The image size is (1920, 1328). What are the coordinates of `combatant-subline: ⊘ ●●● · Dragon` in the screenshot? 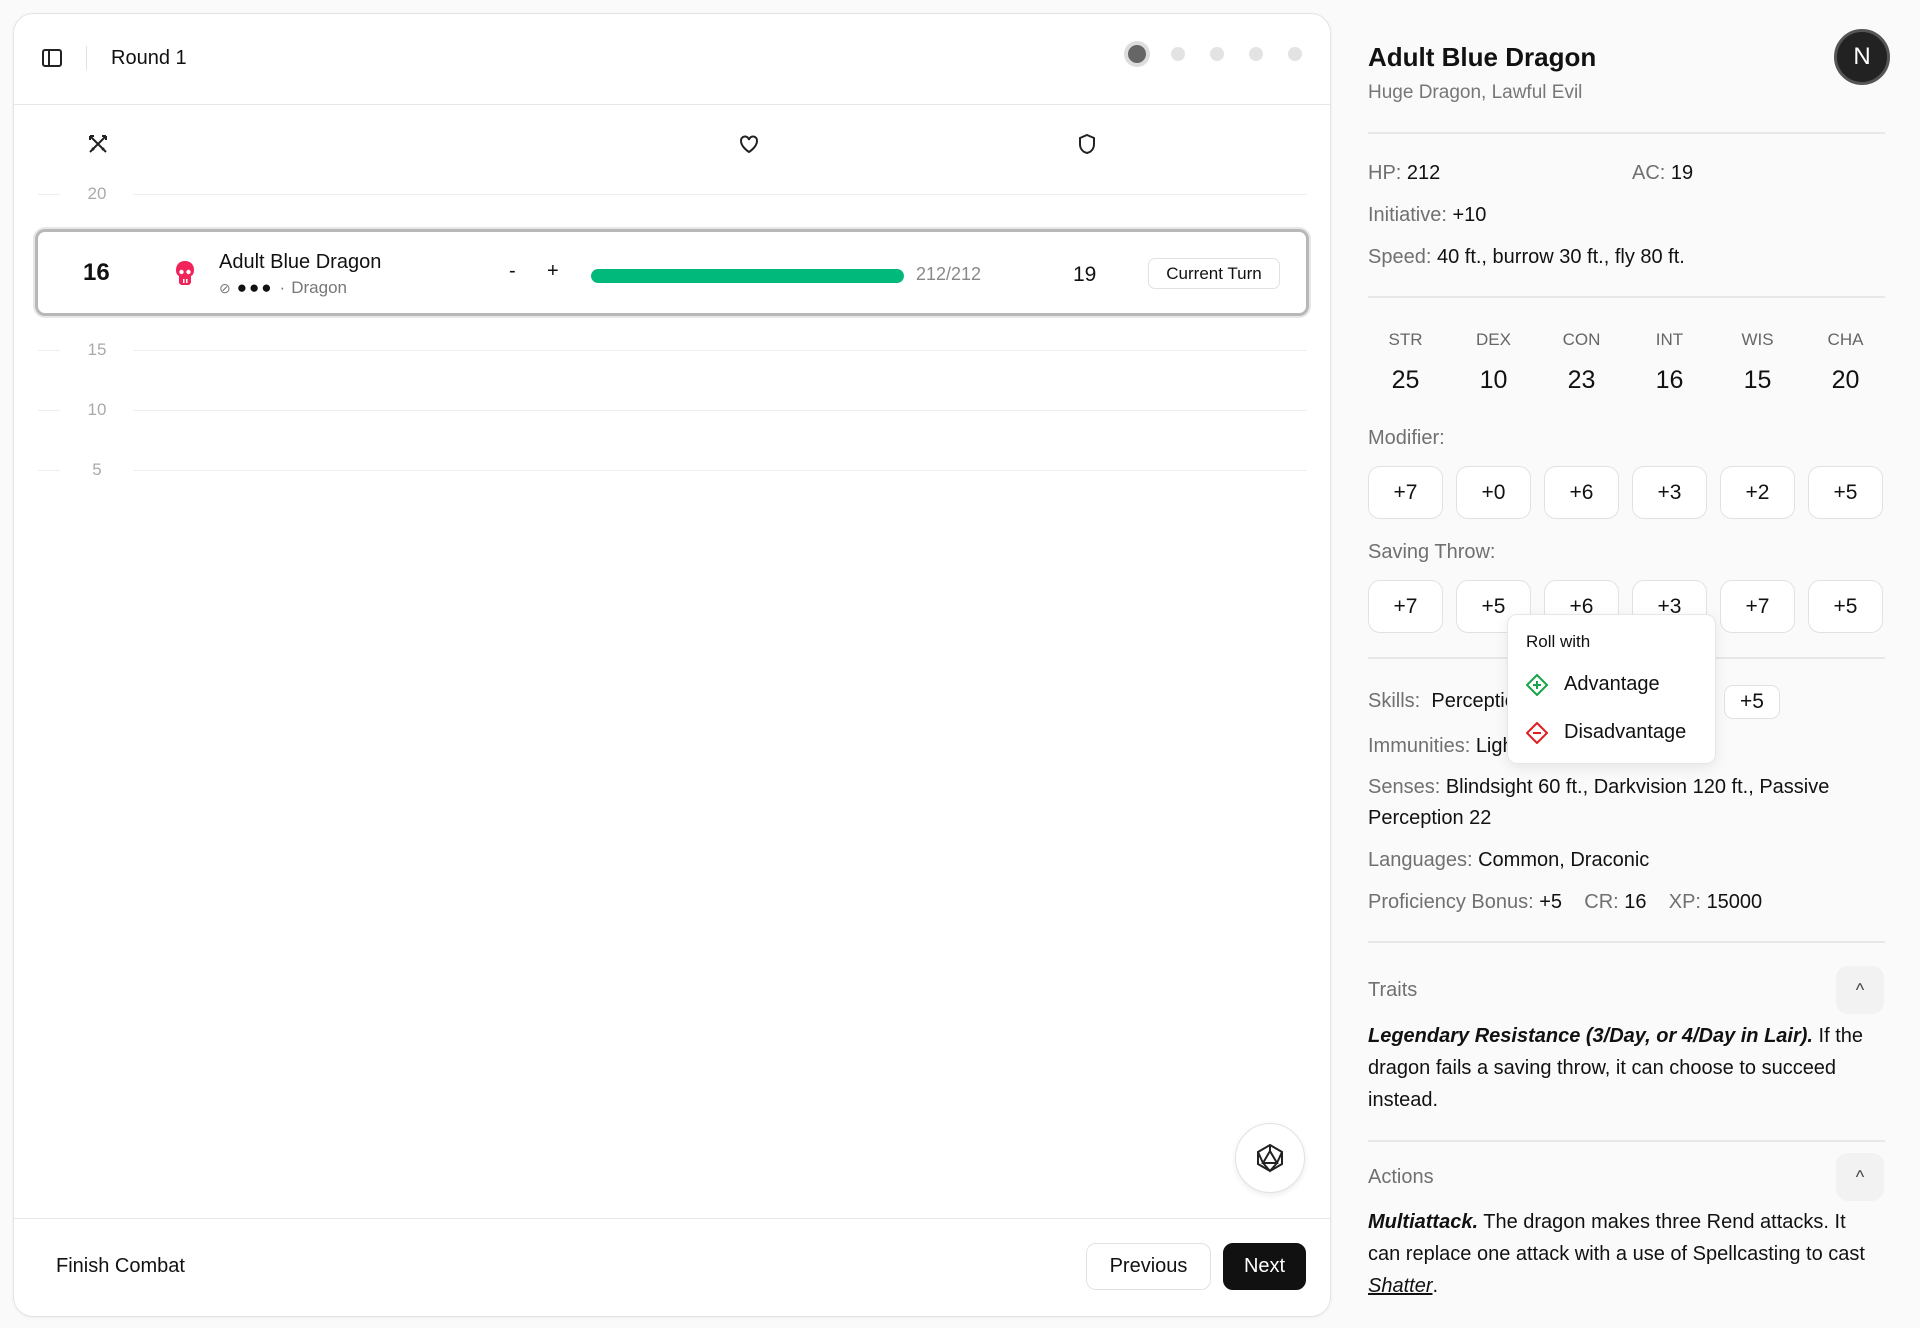 It's located at (283, 288).